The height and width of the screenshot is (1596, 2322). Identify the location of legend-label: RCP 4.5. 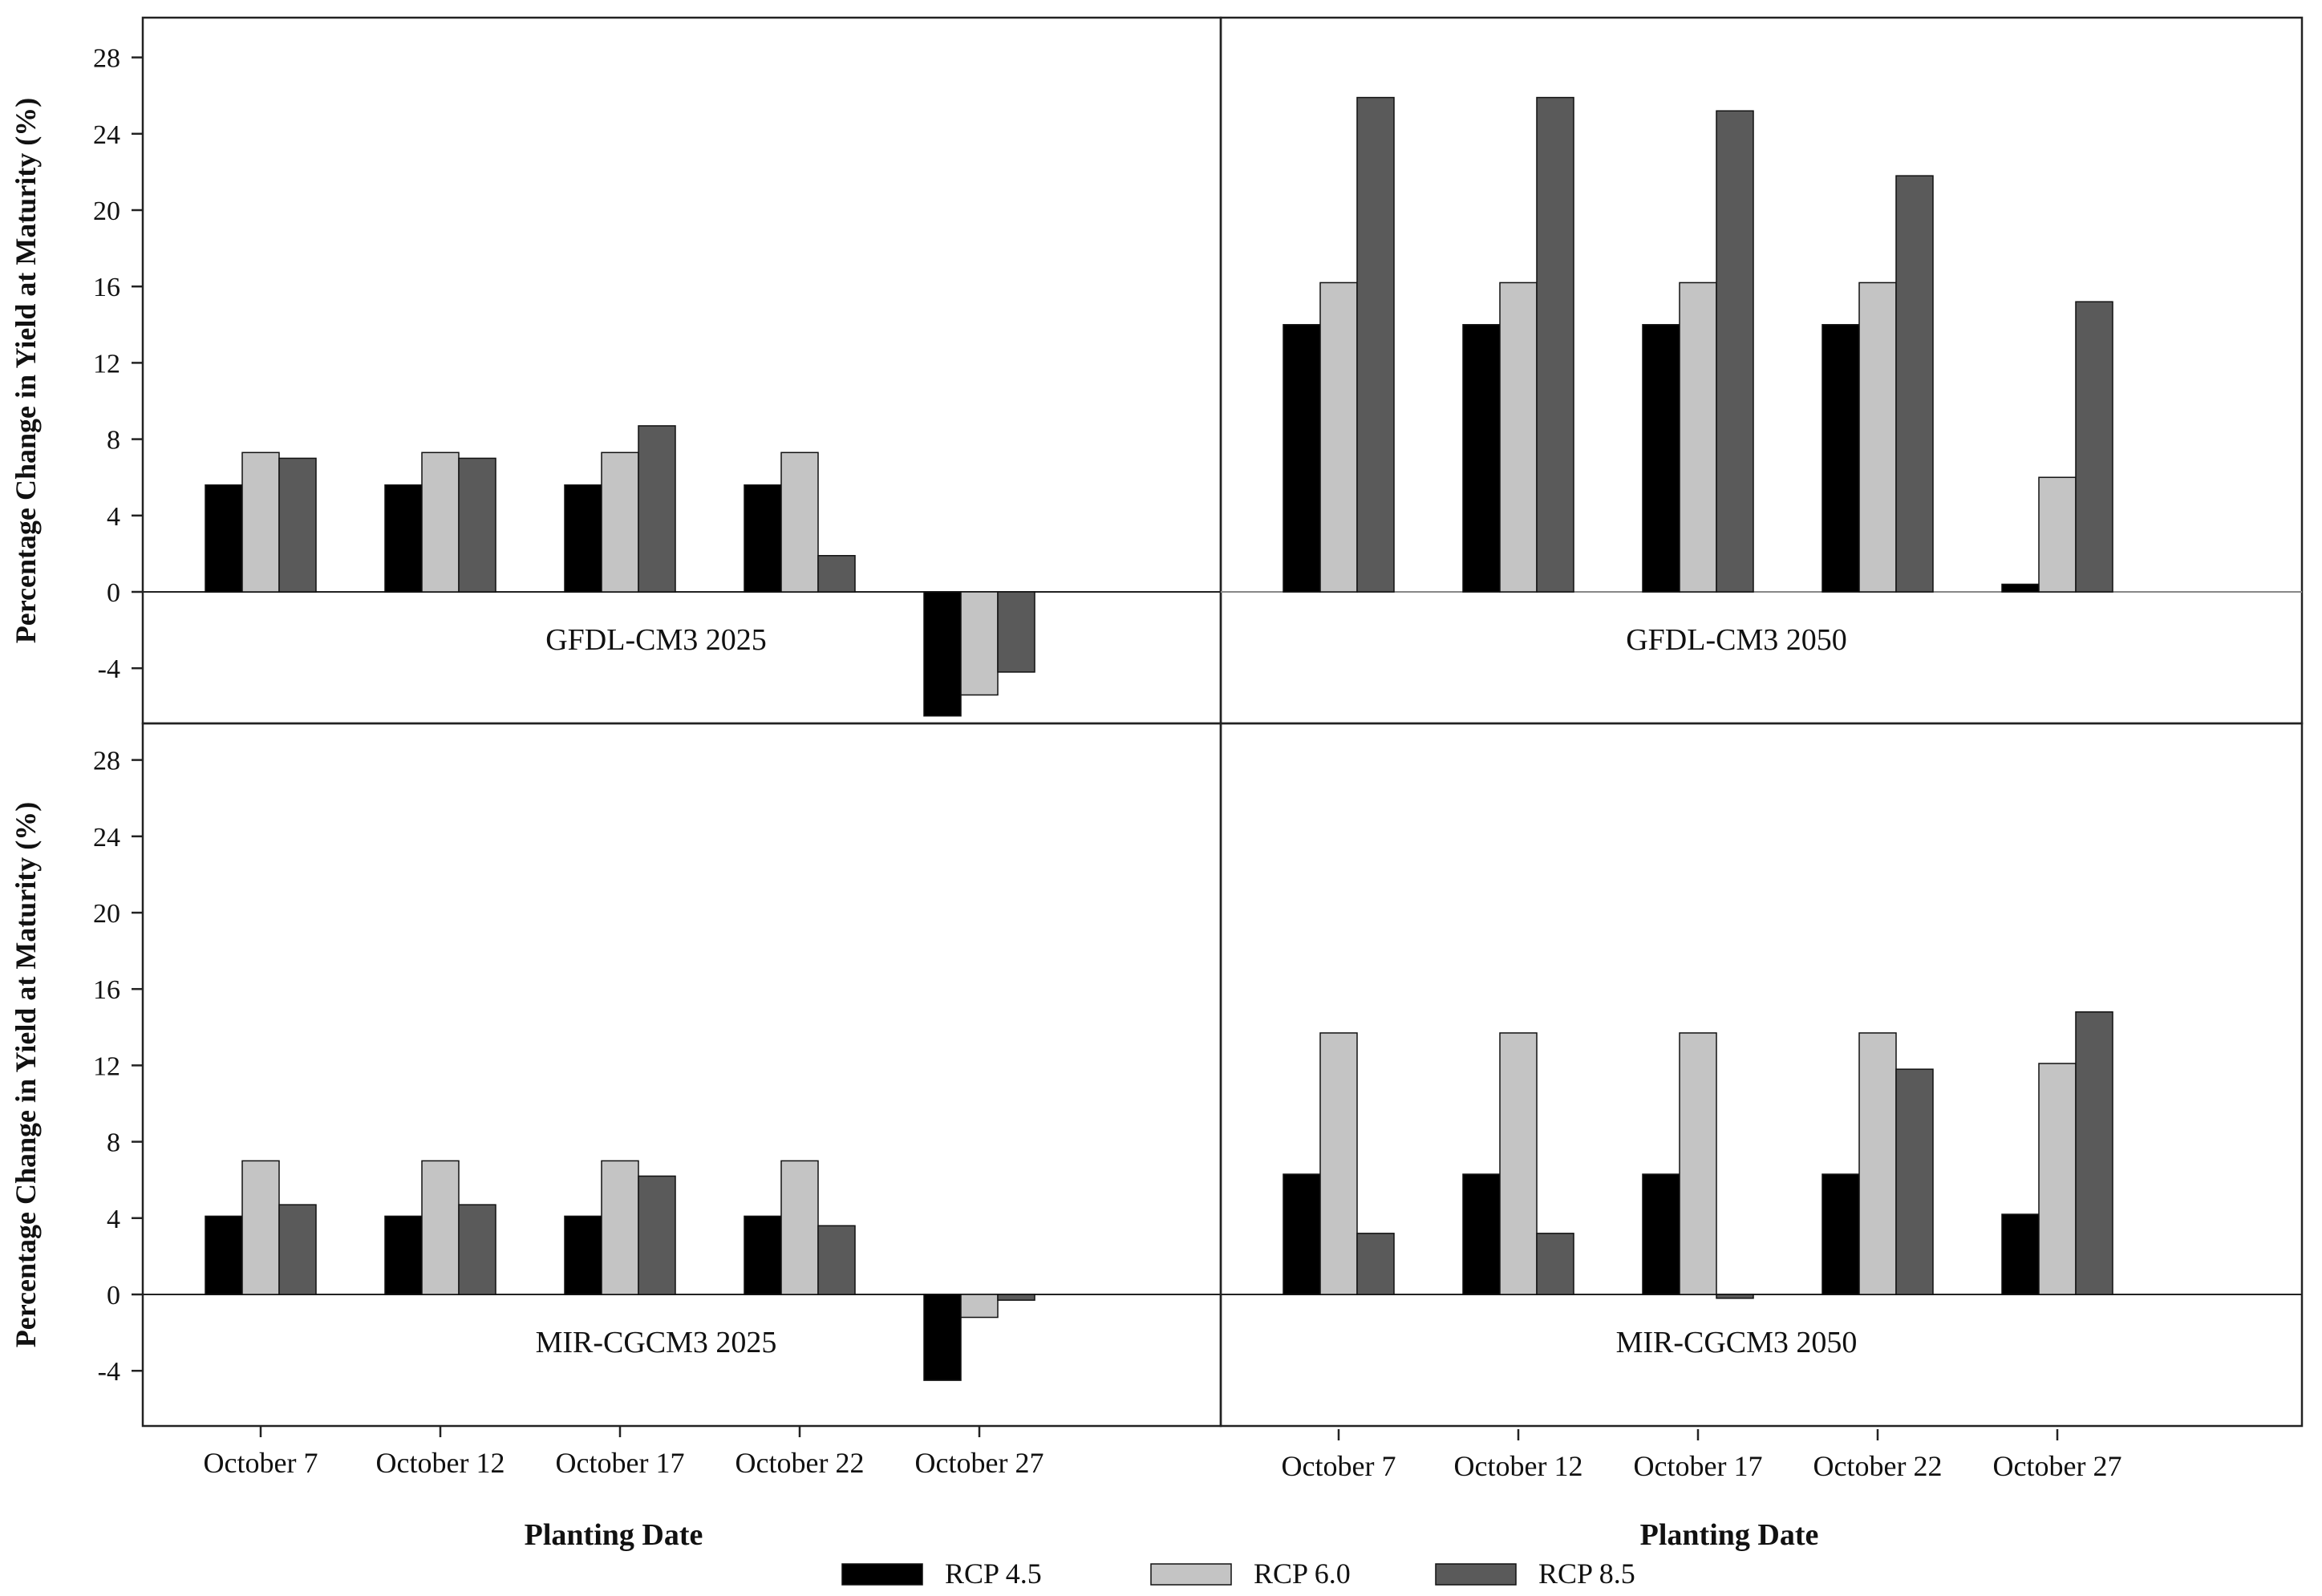
(994, 1574).